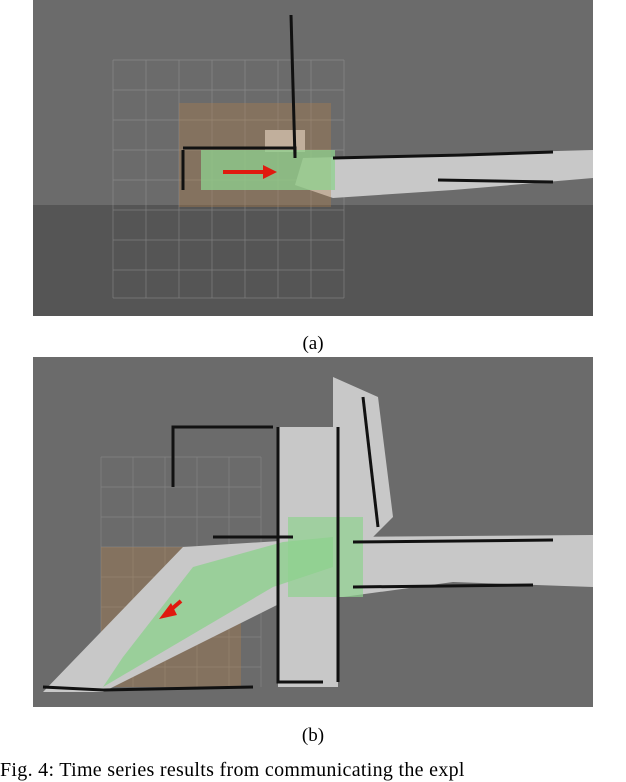 The width and height of the screenshot is (626, 782). Describe the element at coordinates (363, 462) in the screenshot. I see `free-space-upper` at that location.